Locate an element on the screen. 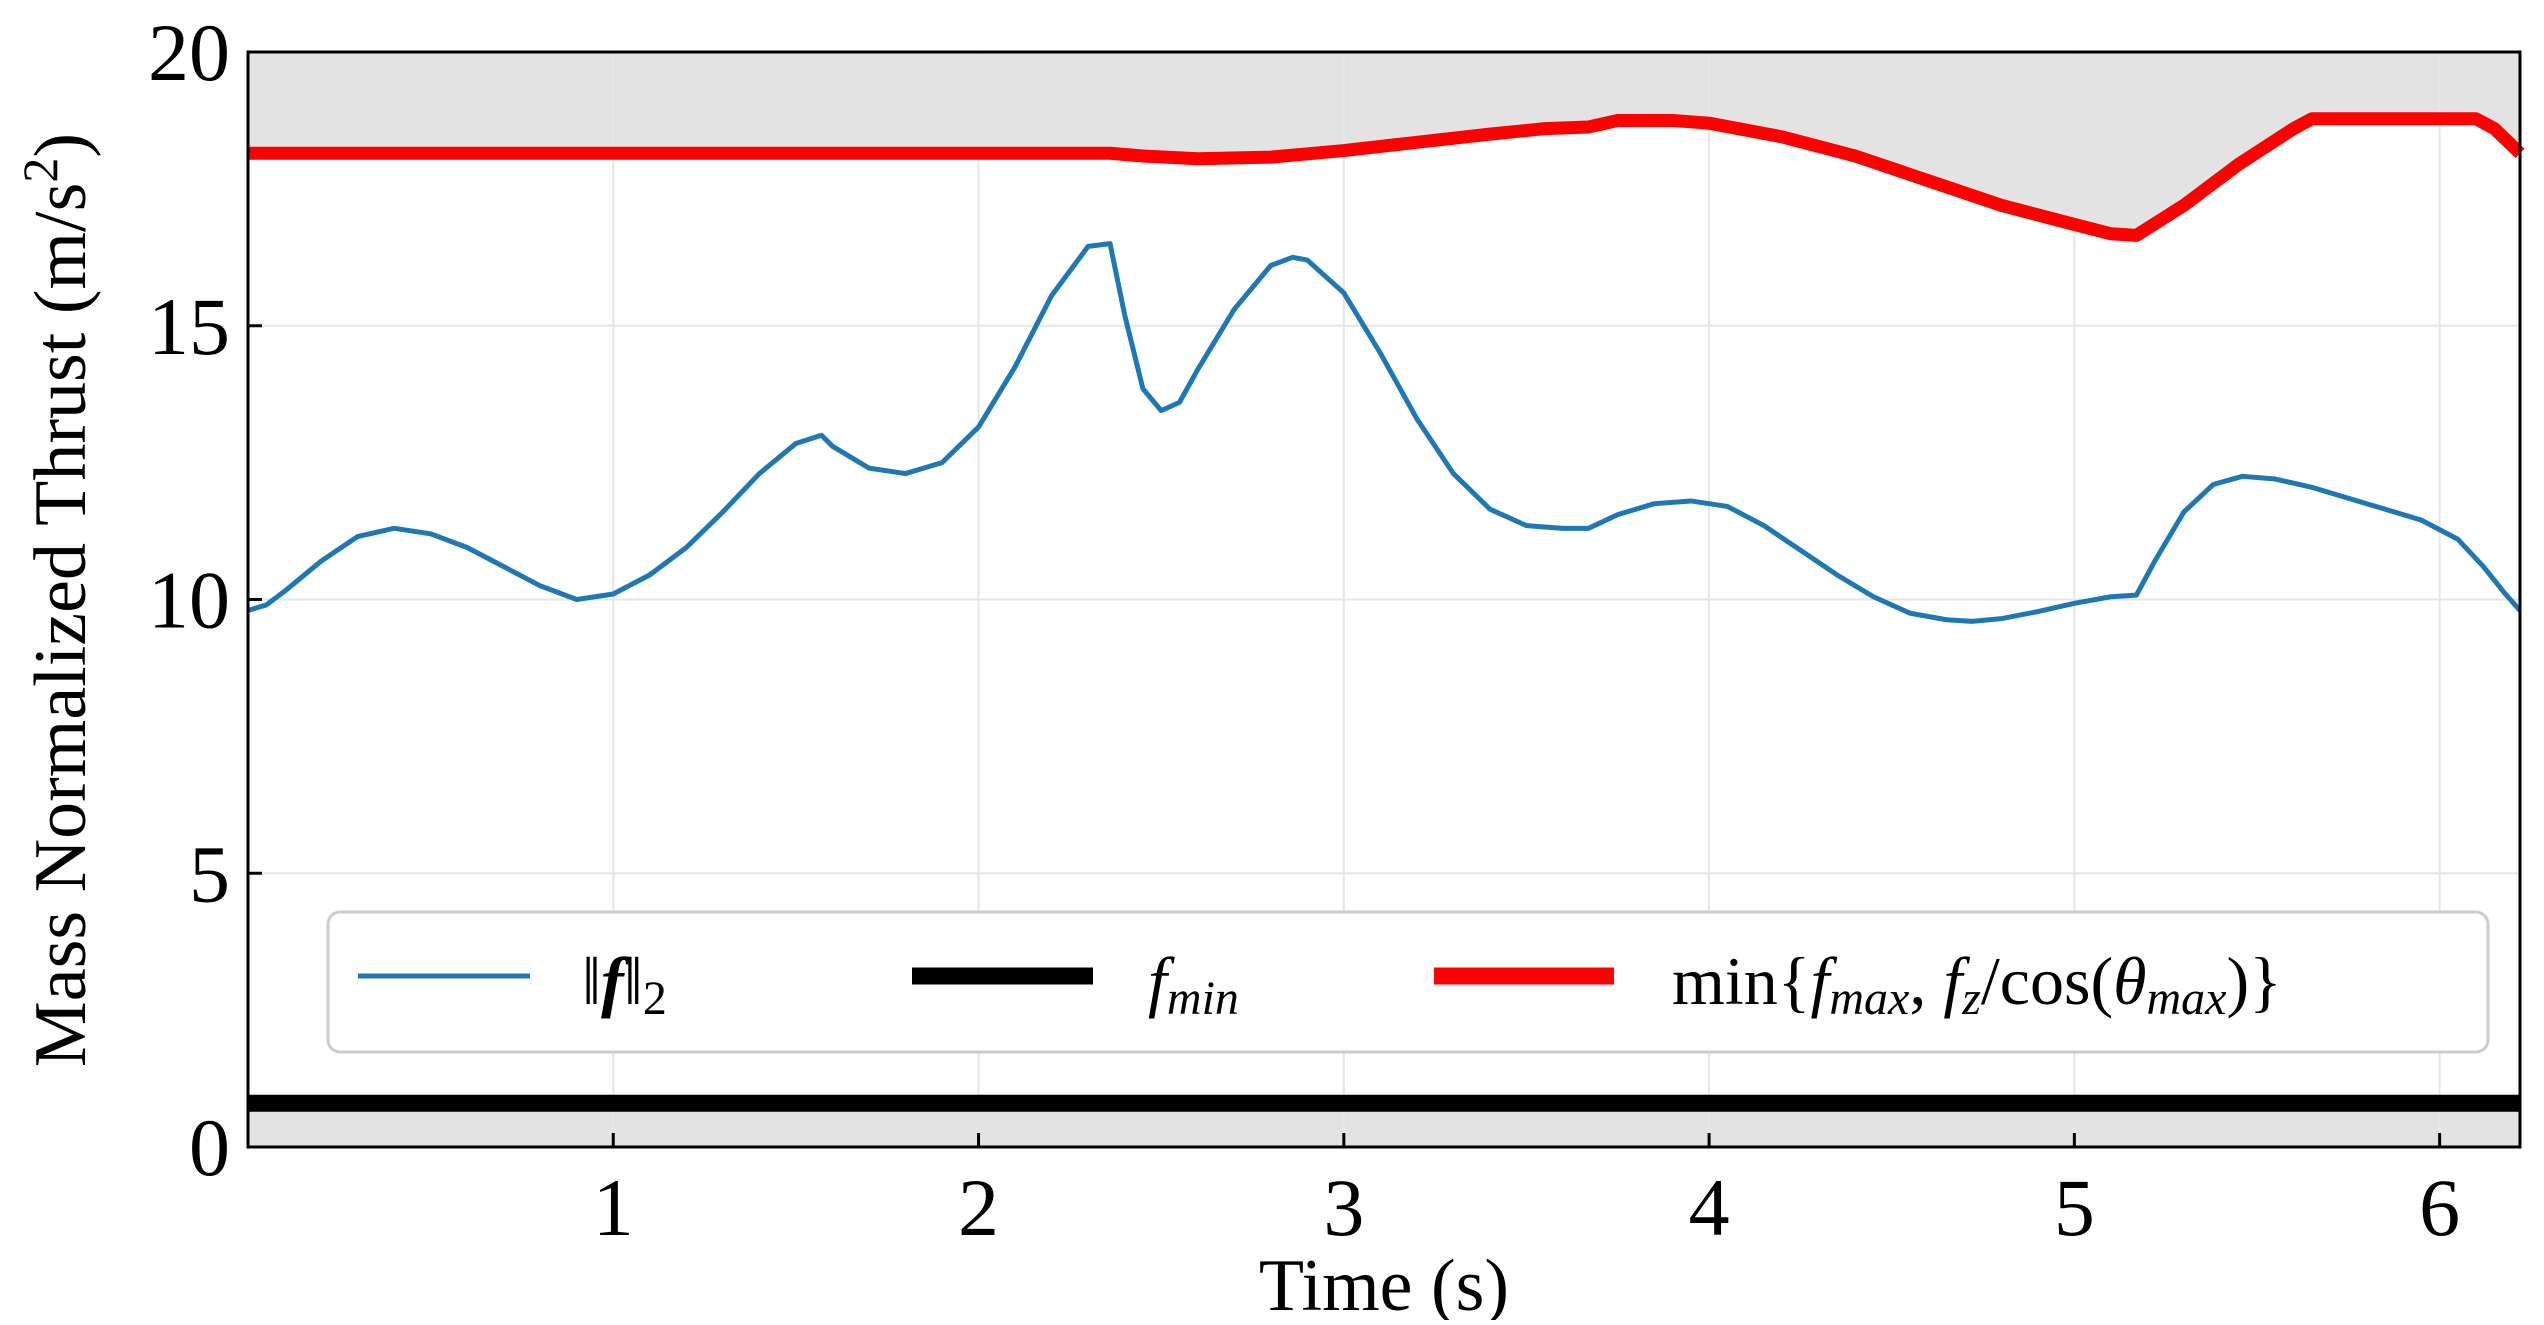 This screenshot has width=2544, height=1325. x-tick-label: 6 is located at coordinates (2439, 1207).